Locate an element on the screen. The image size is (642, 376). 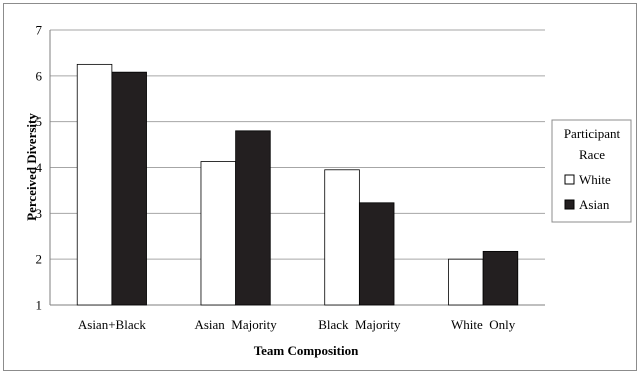
y-tick-label: 6 is located at coordinates (39, 75).